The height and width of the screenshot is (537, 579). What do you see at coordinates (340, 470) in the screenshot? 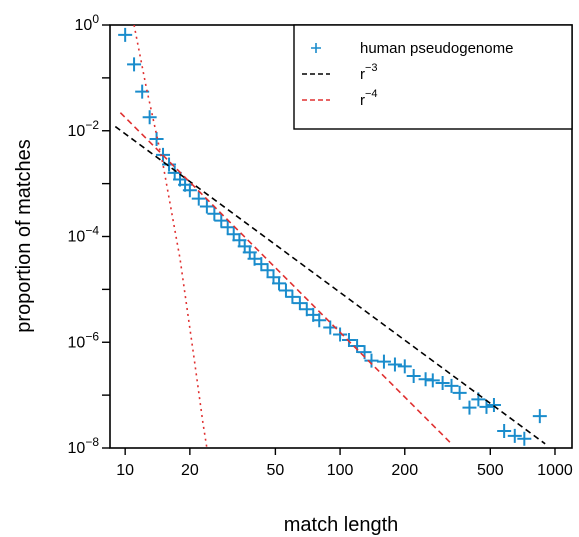
I see `x-tick-label: 100` at bounding box center [340, 470].